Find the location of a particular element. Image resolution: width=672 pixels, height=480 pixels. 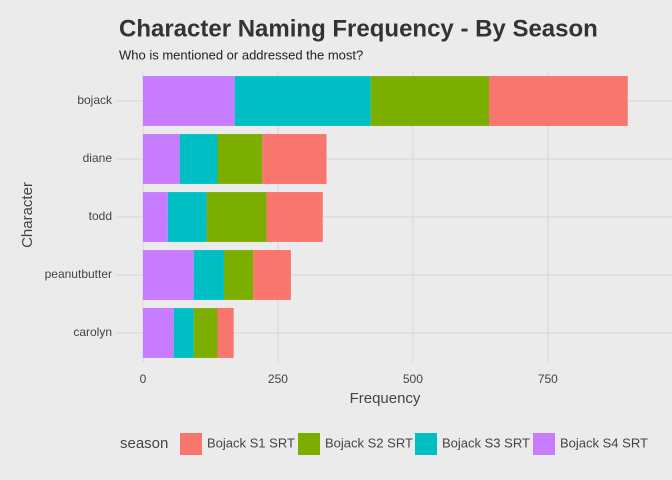

y-tick-label: bojack is located at coordinates (95, 100).